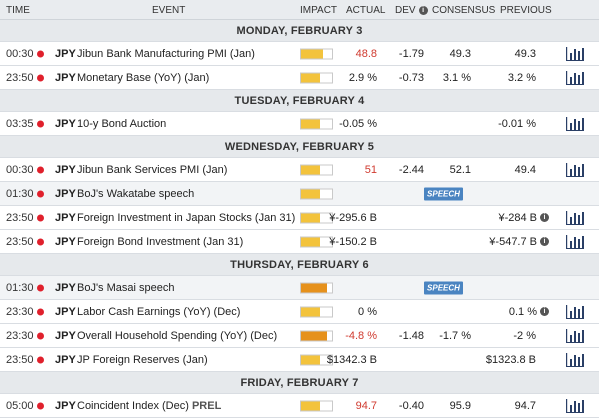 The height and width of the screenshot is (419, 599). What do you see at coordinates (411, 335) in the screenshot?
I see `event-dev: -1.48` at bounding box center [411, 335].